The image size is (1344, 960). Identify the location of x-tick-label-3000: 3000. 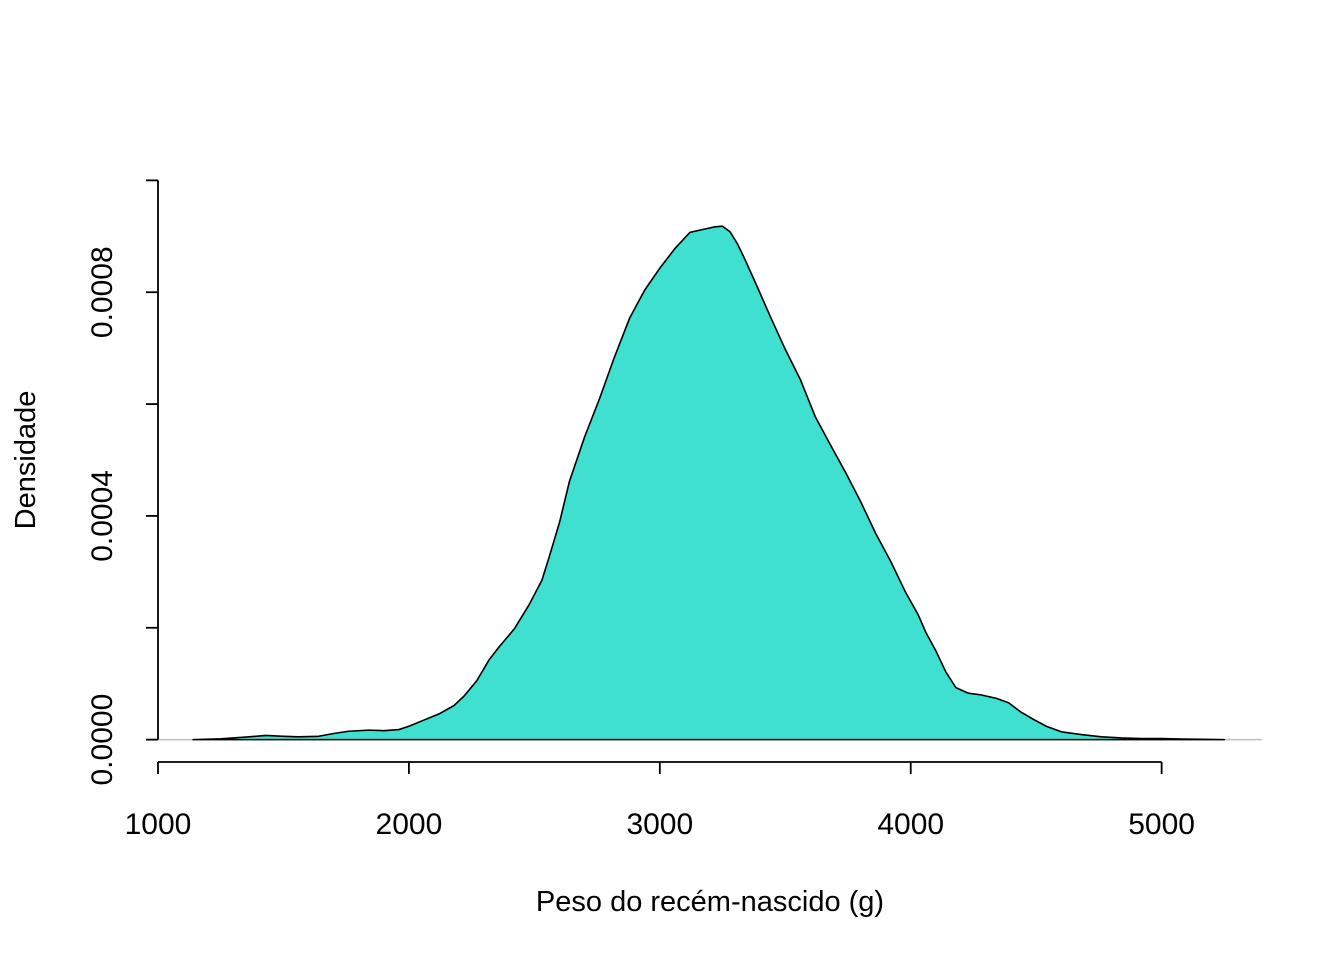
(659, 824).